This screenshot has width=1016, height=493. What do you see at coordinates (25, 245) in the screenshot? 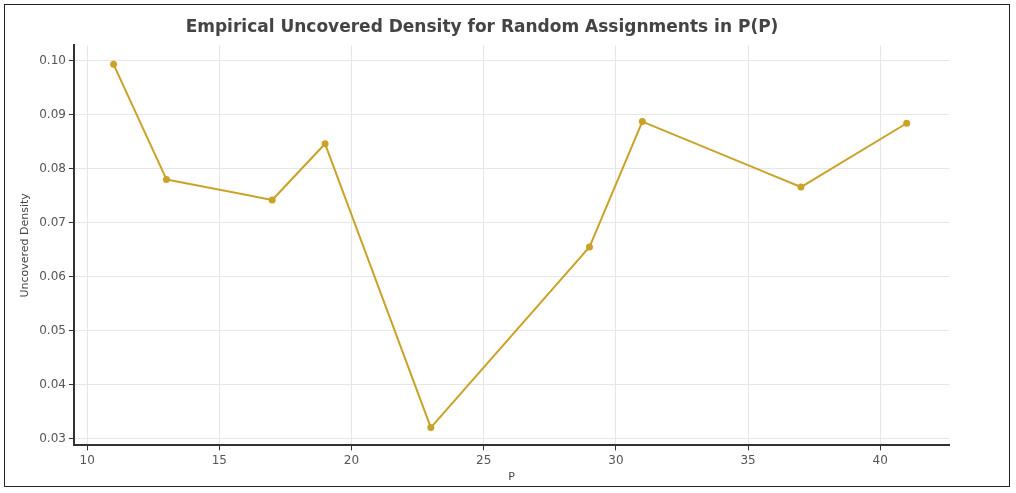
I see `y-axis-title: Uncovered Density` at bounding box center [25, 245].